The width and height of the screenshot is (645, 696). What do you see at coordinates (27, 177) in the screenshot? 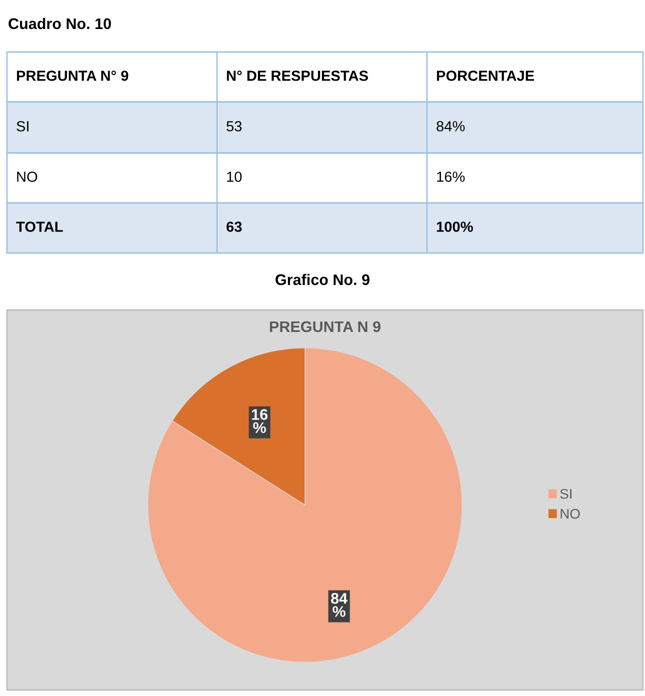
I see `text: NO` at bounding box center [27, 177].